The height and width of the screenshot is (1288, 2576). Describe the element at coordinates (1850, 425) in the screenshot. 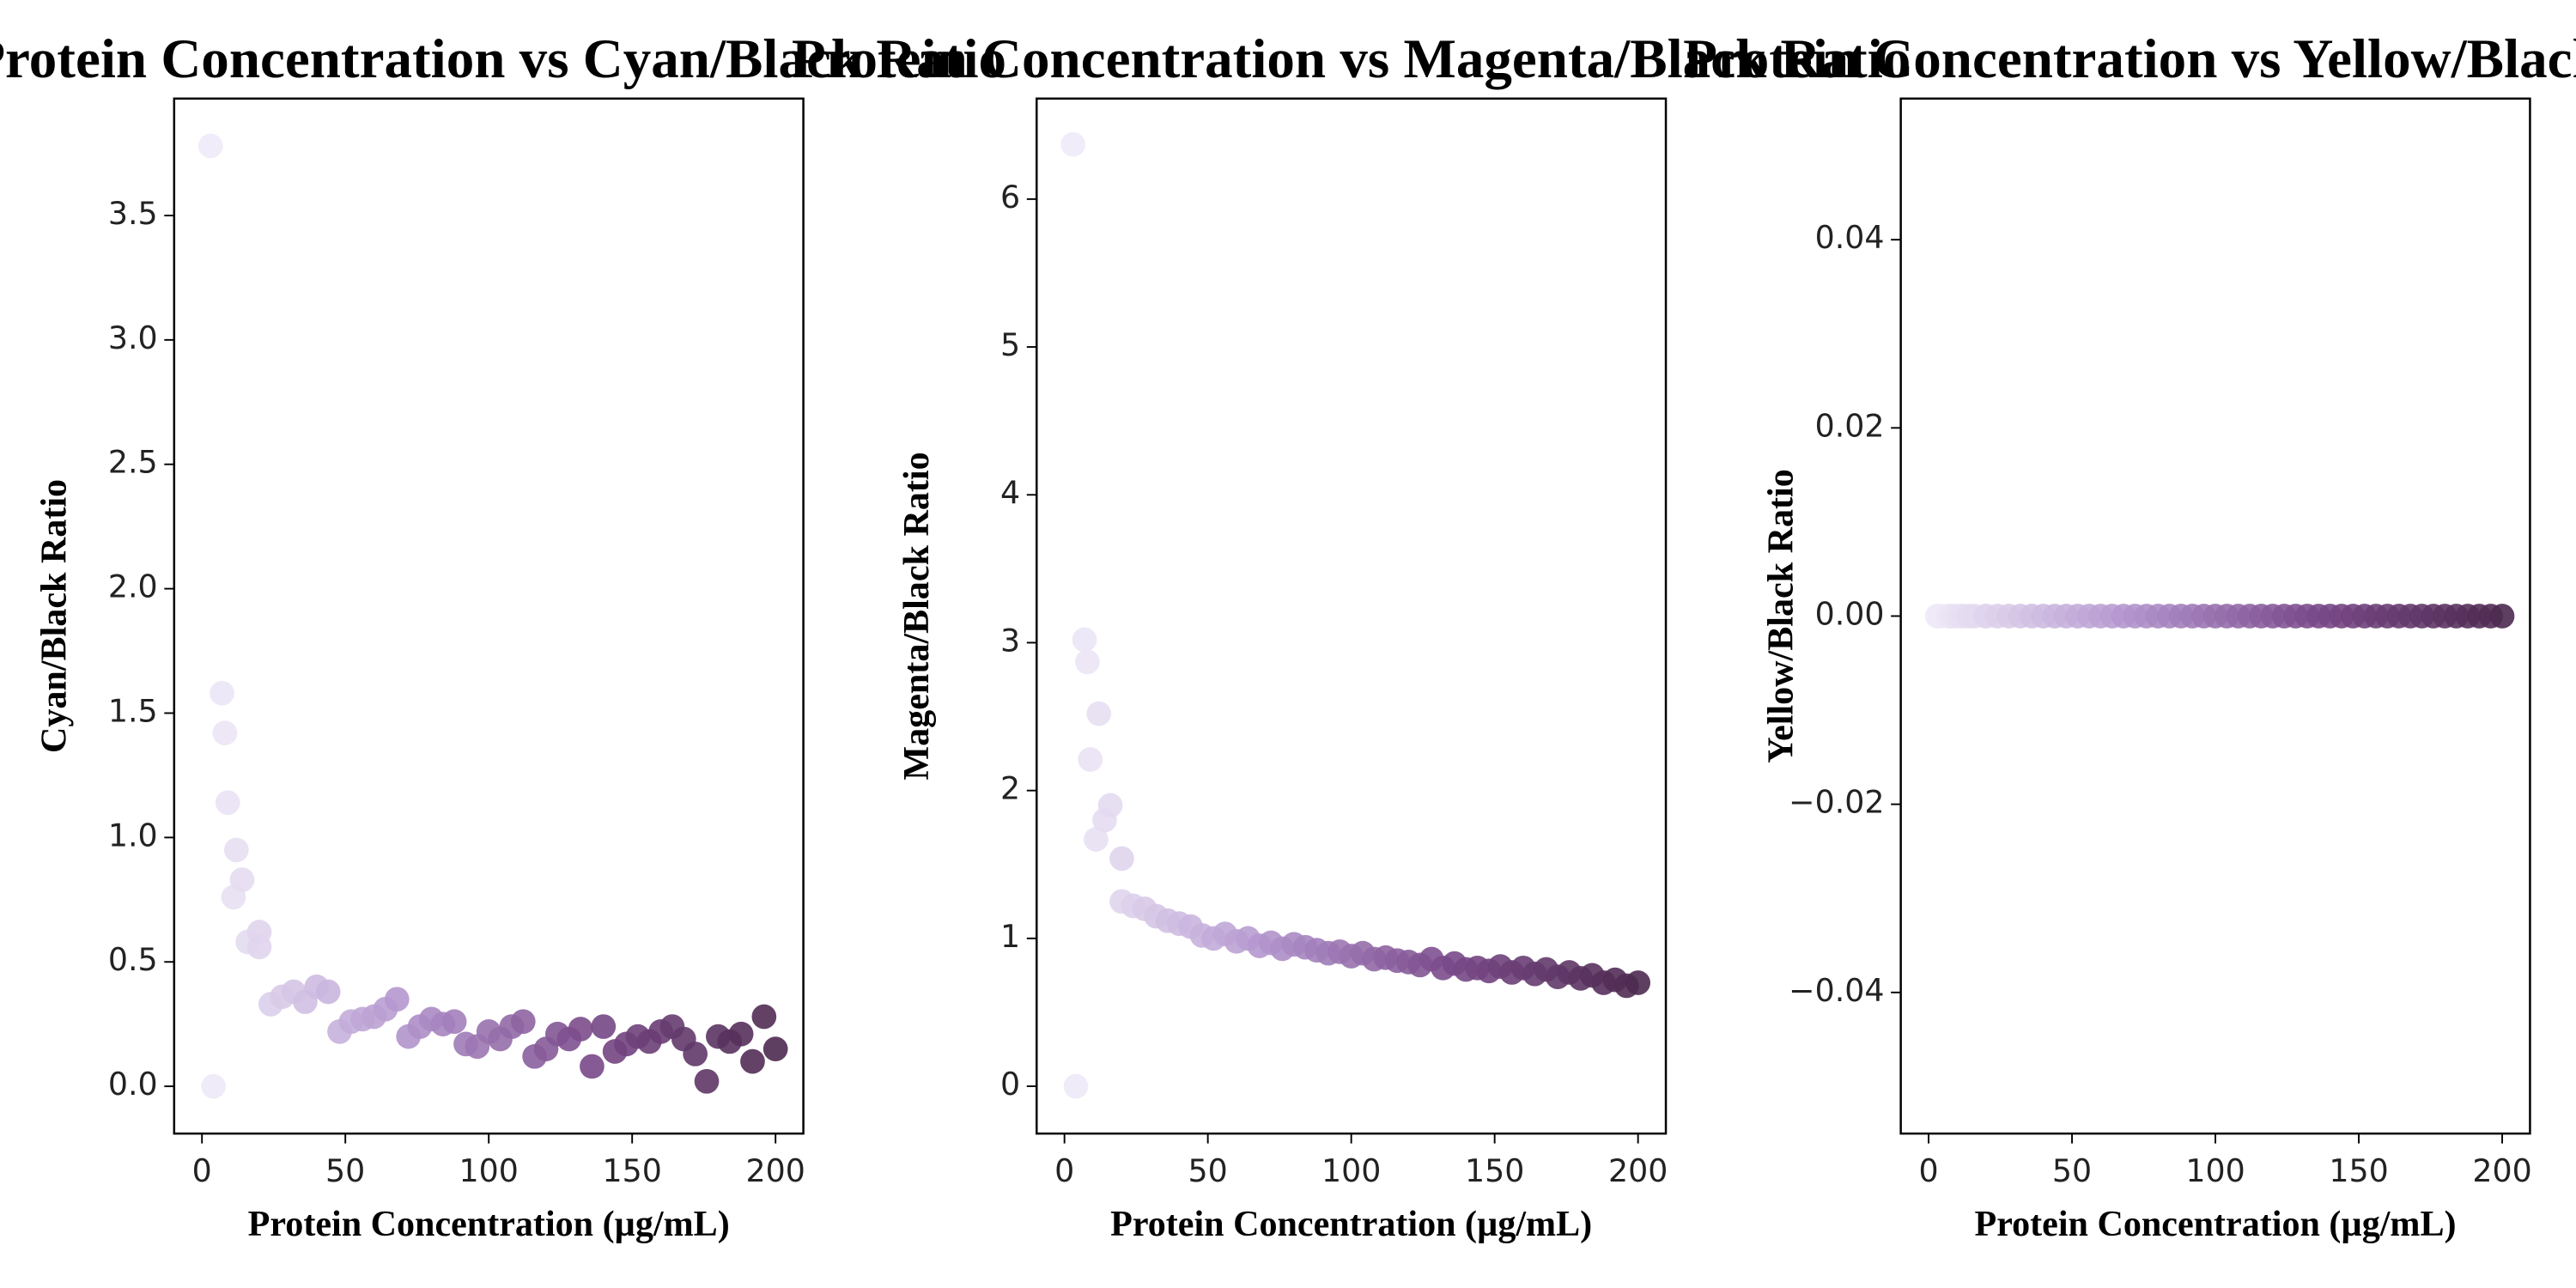

I see `y-tick-label: 0.02` at that location.